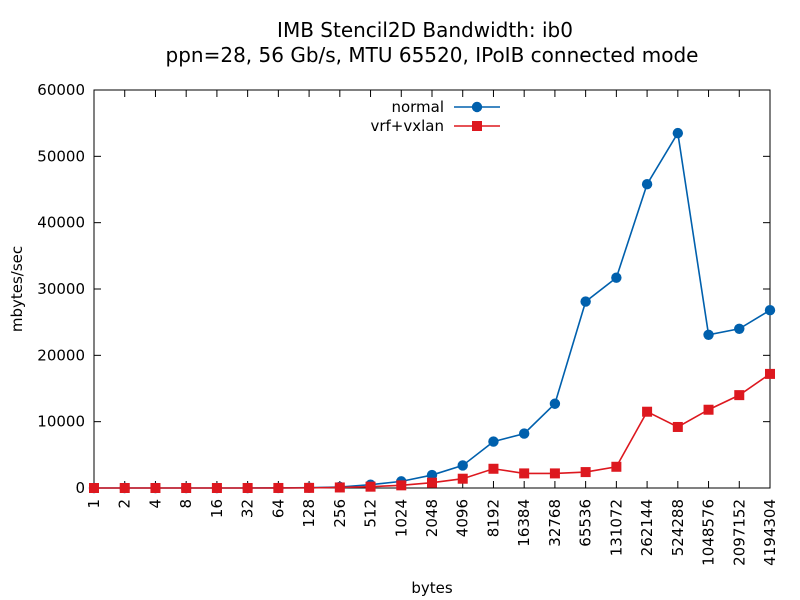 The height and width of the screenshot is (600, 800). Describe the element at coordinates (371, 513) in the screenshot. I see `x-tick-label: 512` at that location.